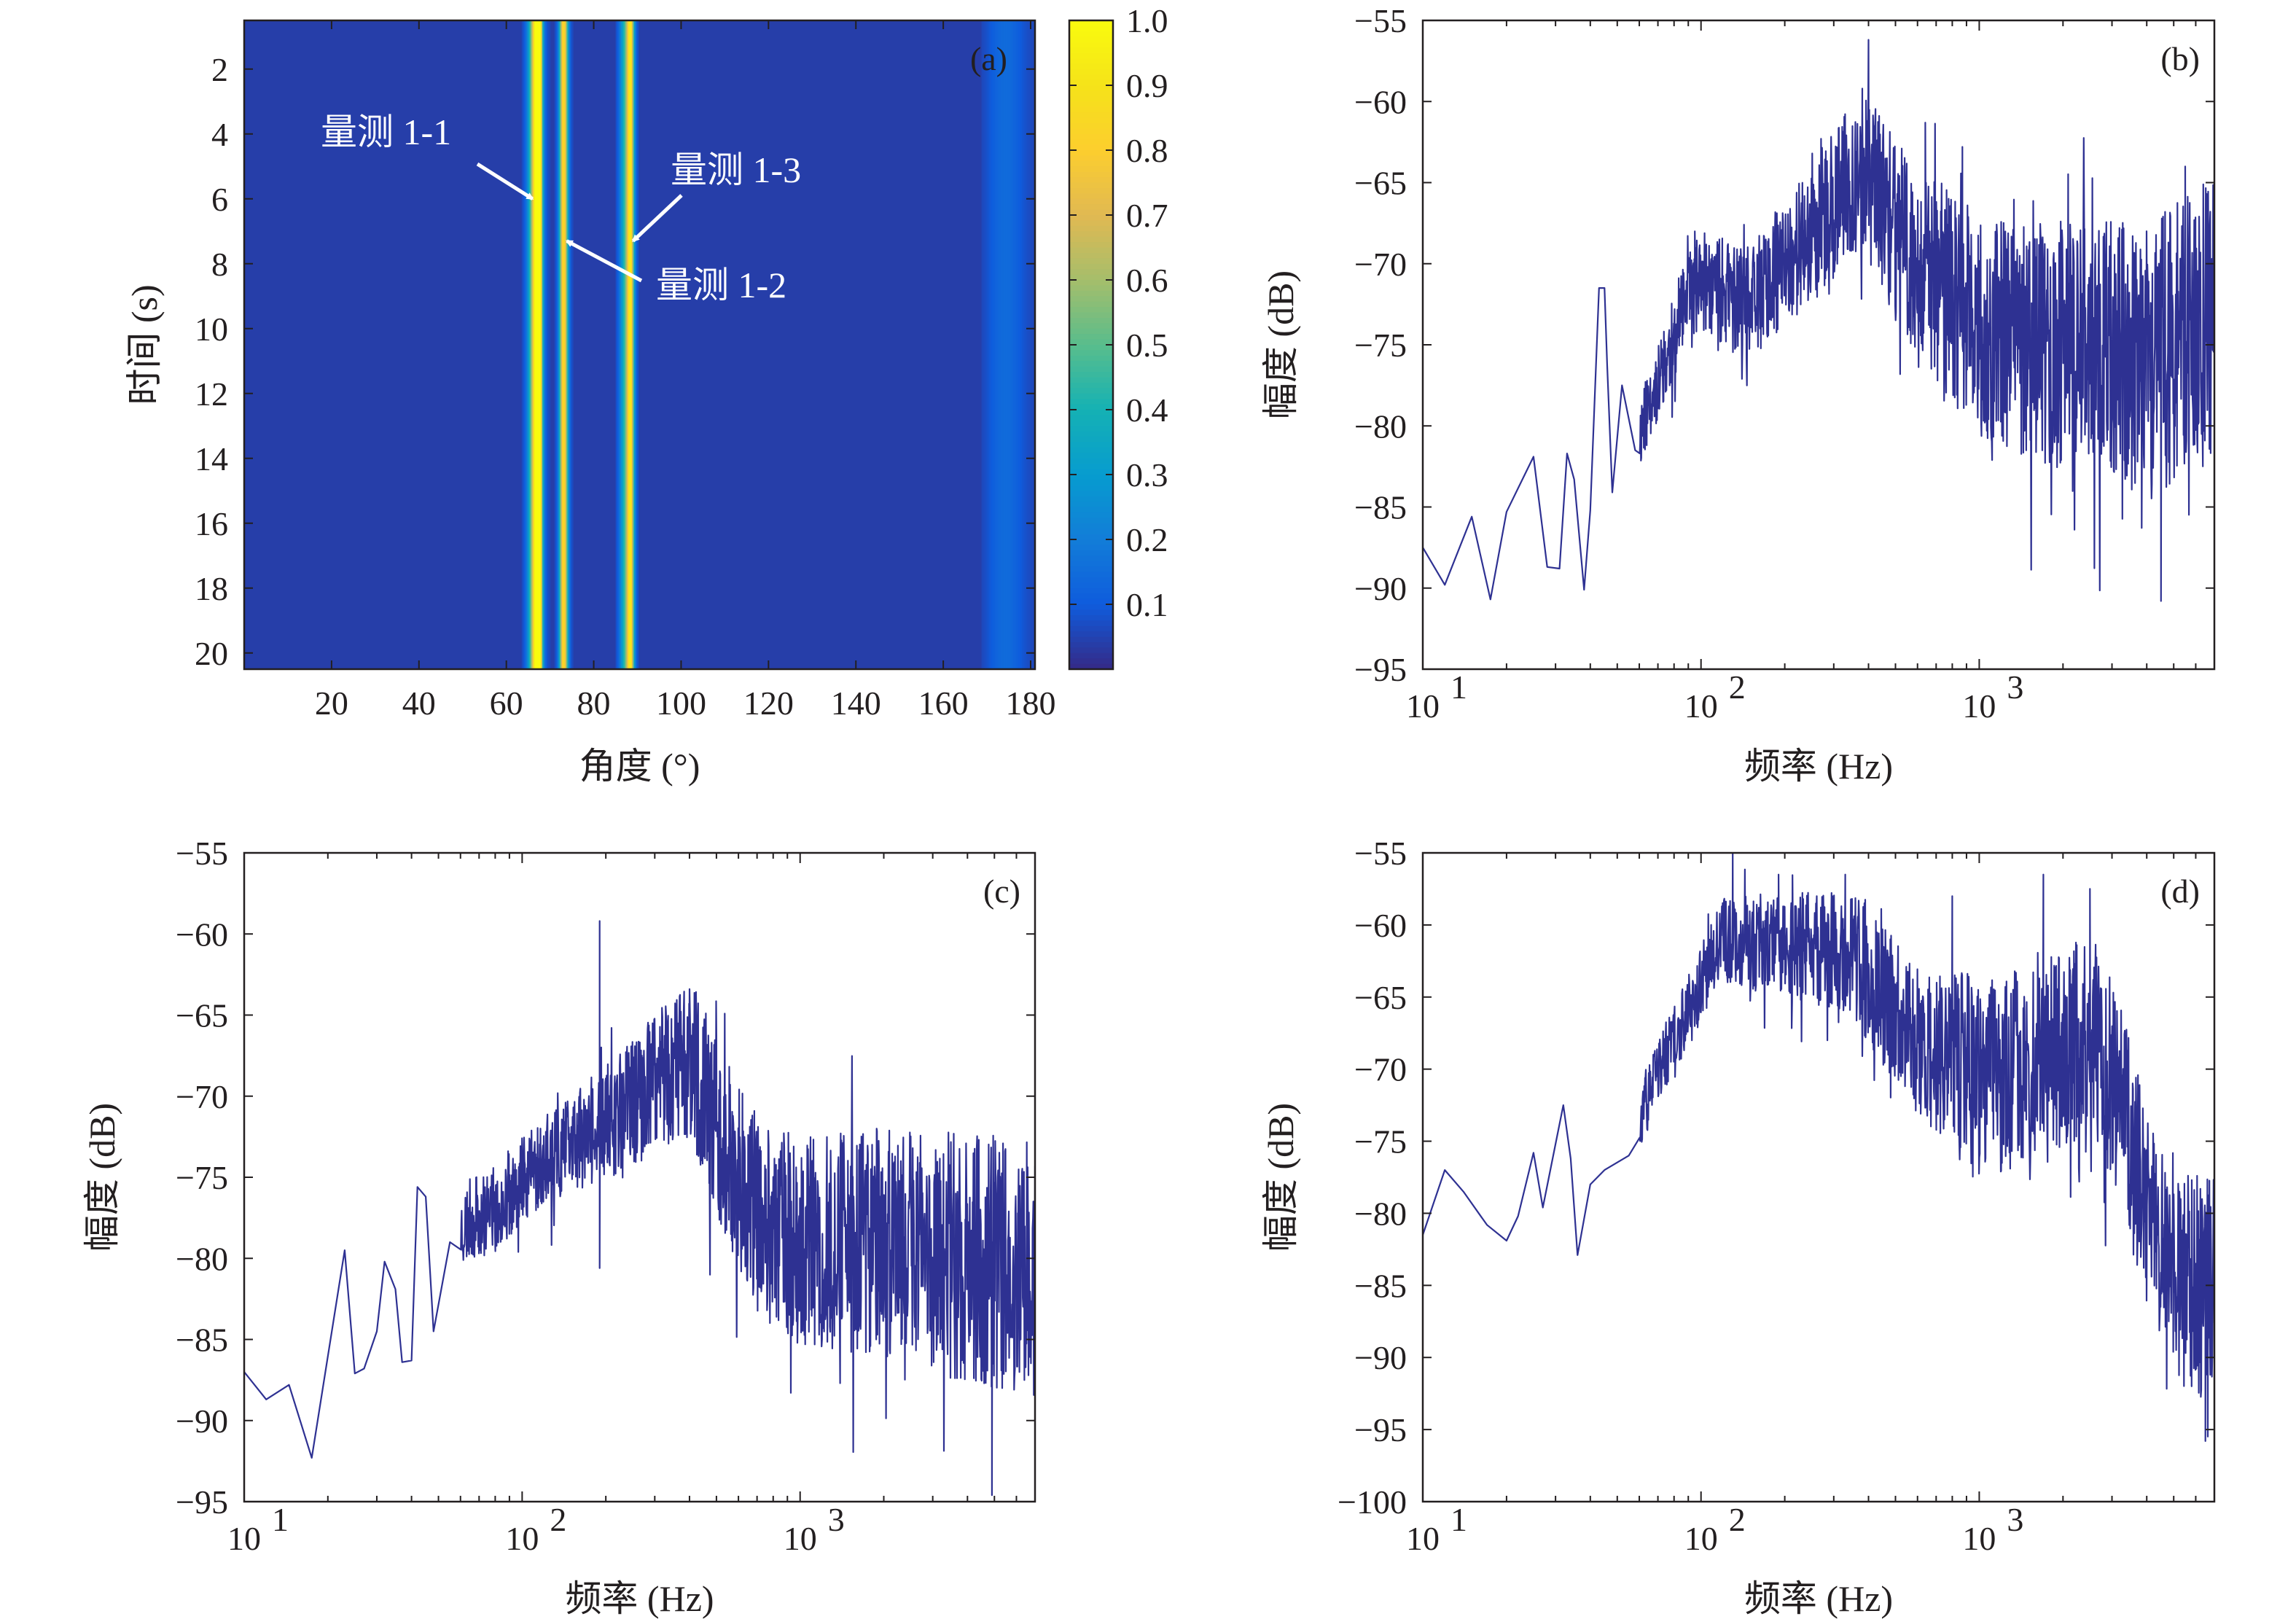 The width and height of the screenshot is (2296, 1619). What do you see at coordinates (331, 703) in the screenshot?
I see `x-tick-label: 20` at bounding box center [331, 703].